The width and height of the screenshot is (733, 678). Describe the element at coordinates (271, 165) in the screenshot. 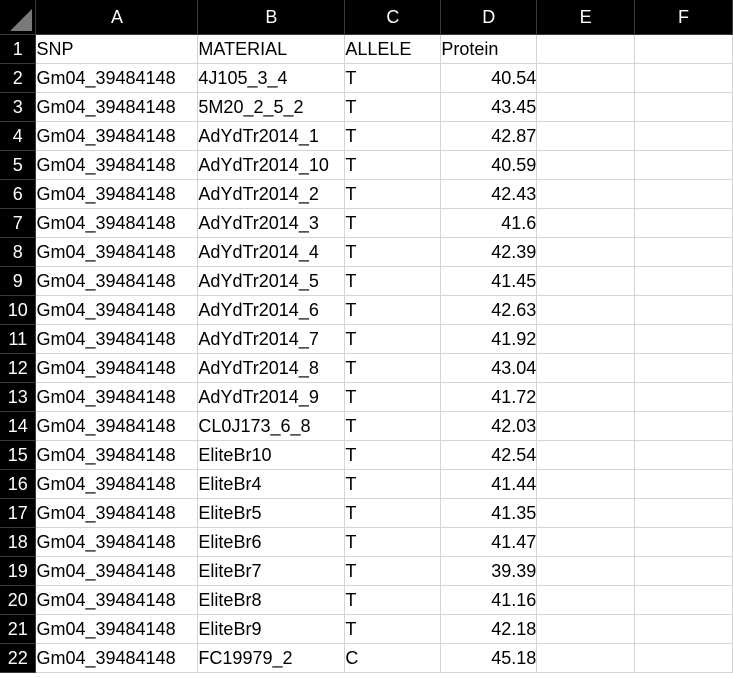

I see `cell: AdYdTr2014_10` at that location.